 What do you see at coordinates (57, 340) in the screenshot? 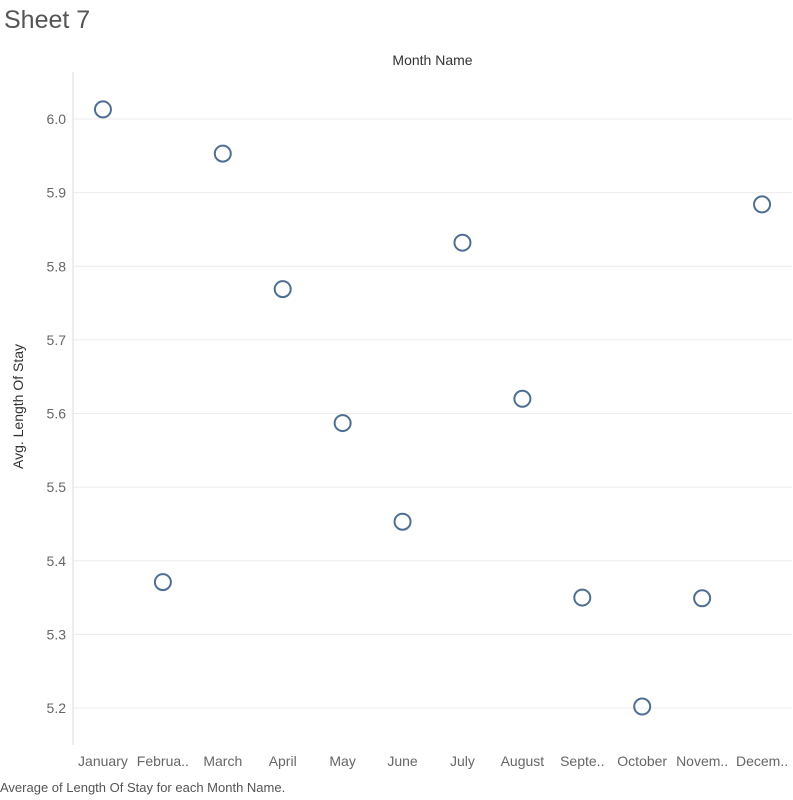
I see `y-tick-label: 5.7` at bounding box center [57, 340].